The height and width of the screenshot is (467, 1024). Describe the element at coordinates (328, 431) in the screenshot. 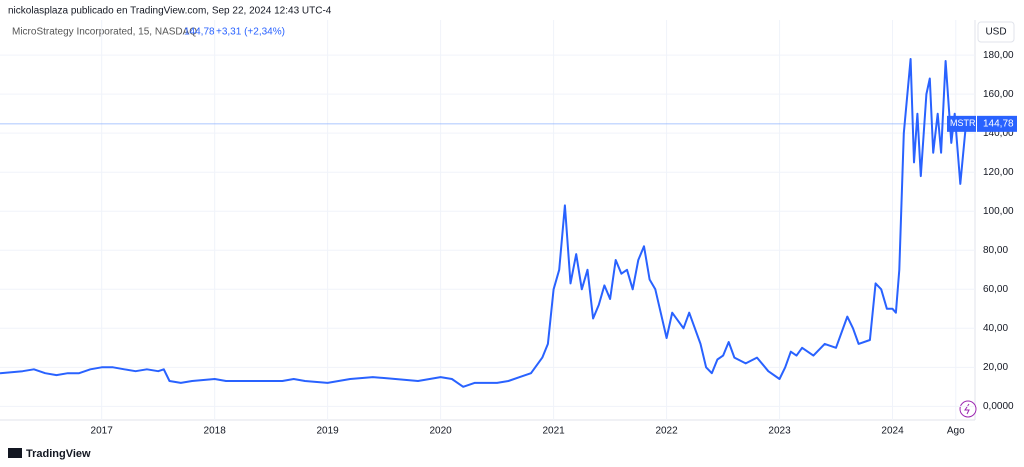

I see `x-tick-label: 2019` at that location.